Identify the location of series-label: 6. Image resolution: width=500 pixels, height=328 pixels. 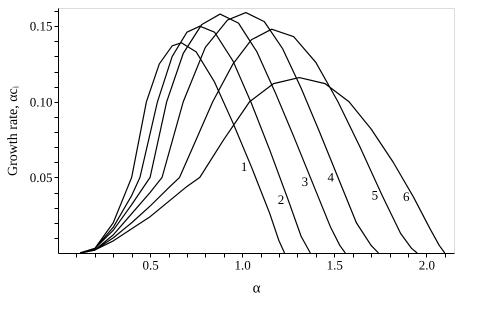
(406, 196).